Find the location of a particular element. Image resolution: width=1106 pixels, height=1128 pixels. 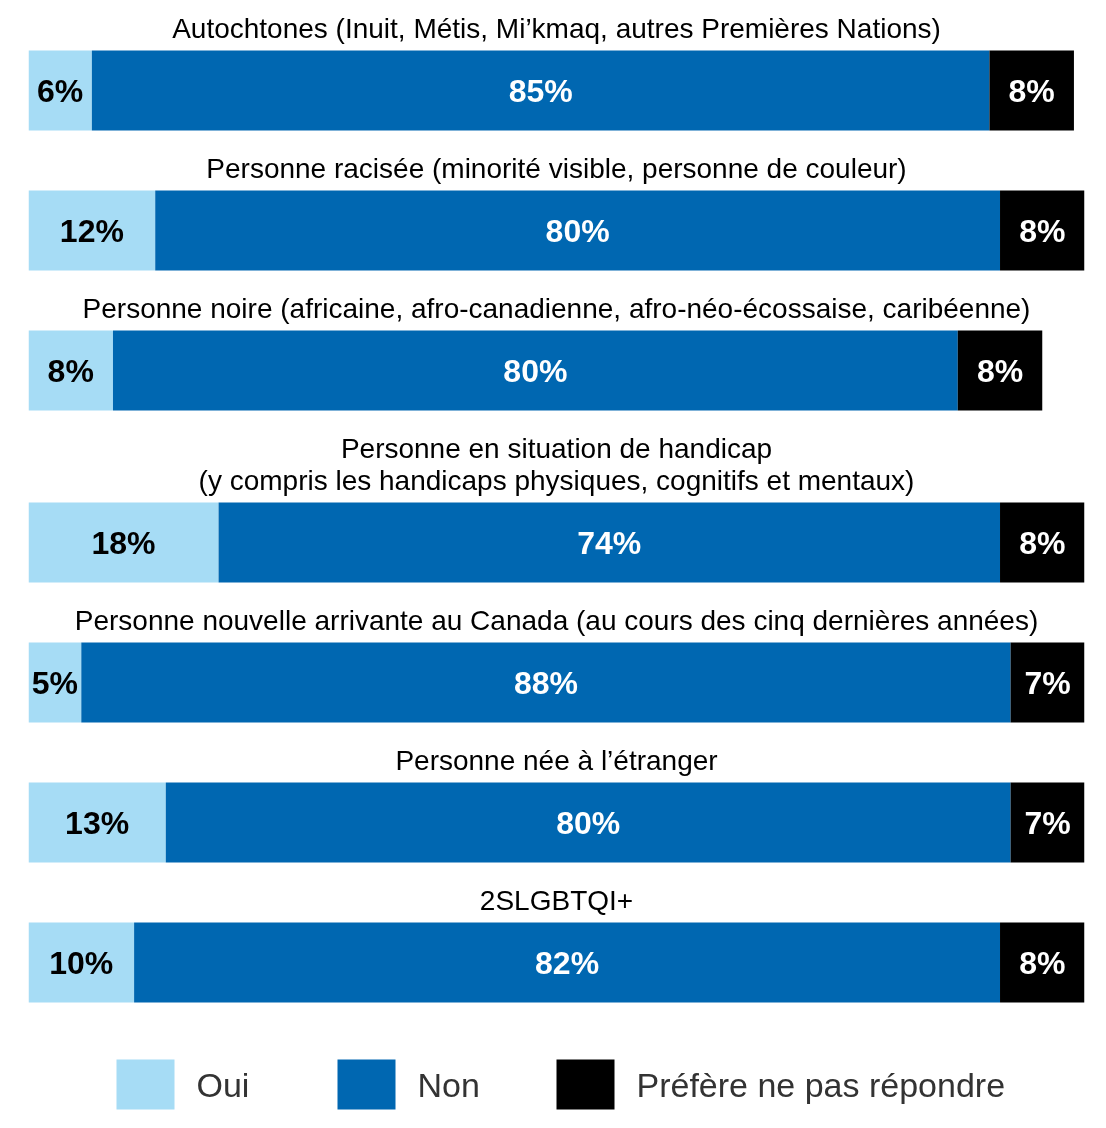

data-label: 82% is located at coordinates (567, 962).